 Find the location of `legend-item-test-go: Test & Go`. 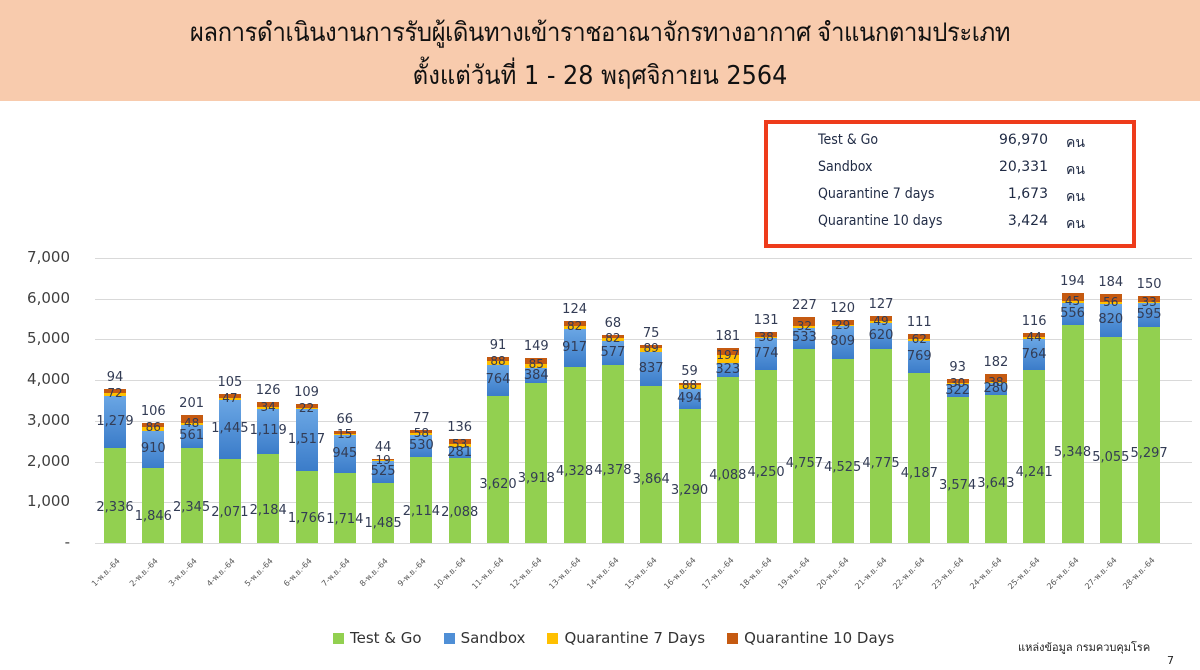

legend-item-test-go: Test & Go is located at coordinates (377, 638).